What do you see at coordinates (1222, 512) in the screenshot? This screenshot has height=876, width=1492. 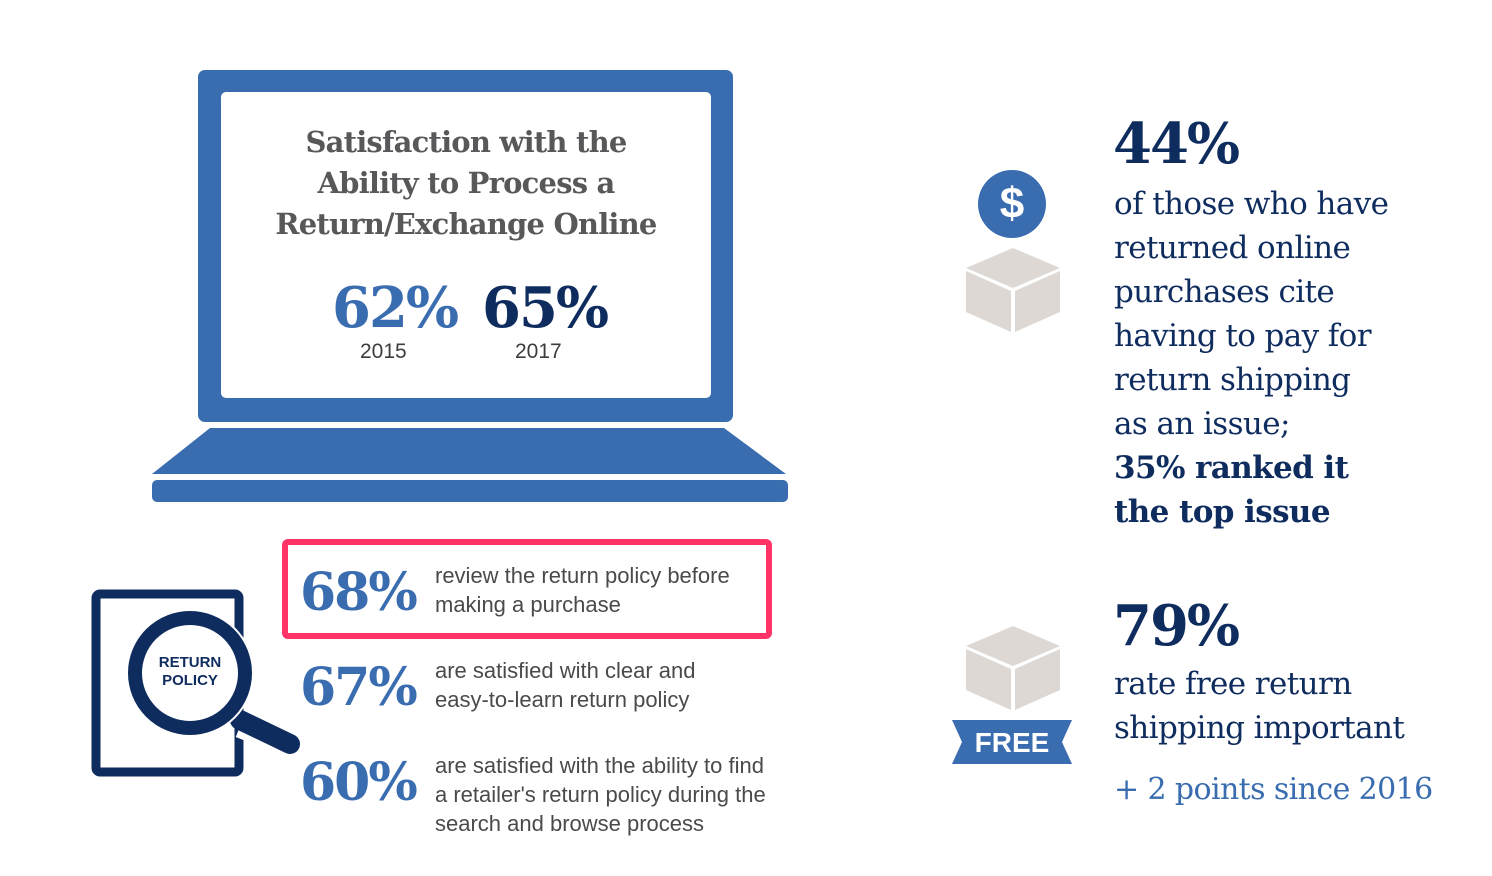 I see `shipping-cost-bold-line-2: the top issue` at bounding box center [1222, 512].